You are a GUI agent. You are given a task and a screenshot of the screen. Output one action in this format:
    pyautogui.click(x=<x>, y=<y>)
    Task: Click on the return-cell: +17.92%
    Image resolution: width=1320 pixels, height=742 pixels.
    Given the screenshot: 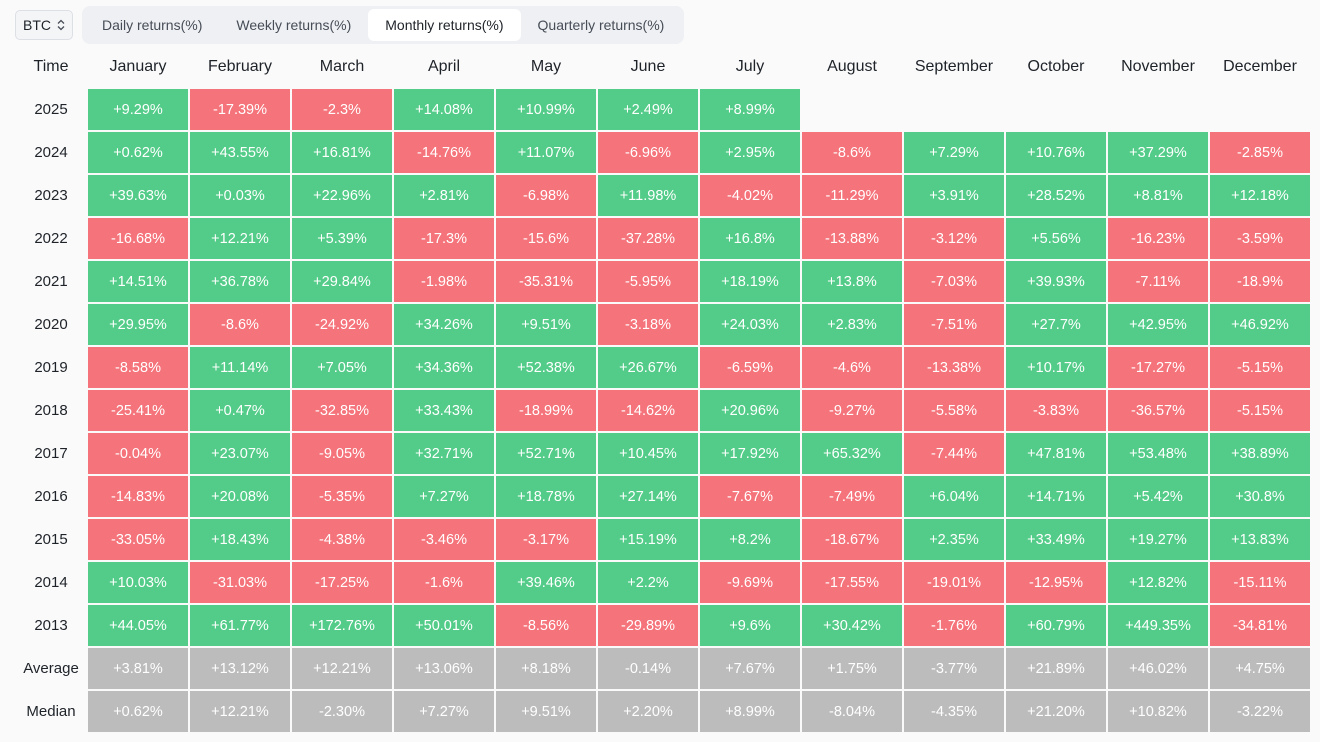 What is the action you would take?
    pyautogui.click(x=750, y=453)
    